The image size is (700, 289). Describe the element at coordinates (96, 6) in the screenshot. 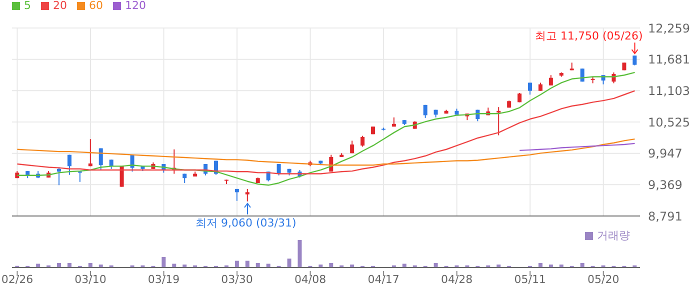

I see `legend-label: 60` at that location.